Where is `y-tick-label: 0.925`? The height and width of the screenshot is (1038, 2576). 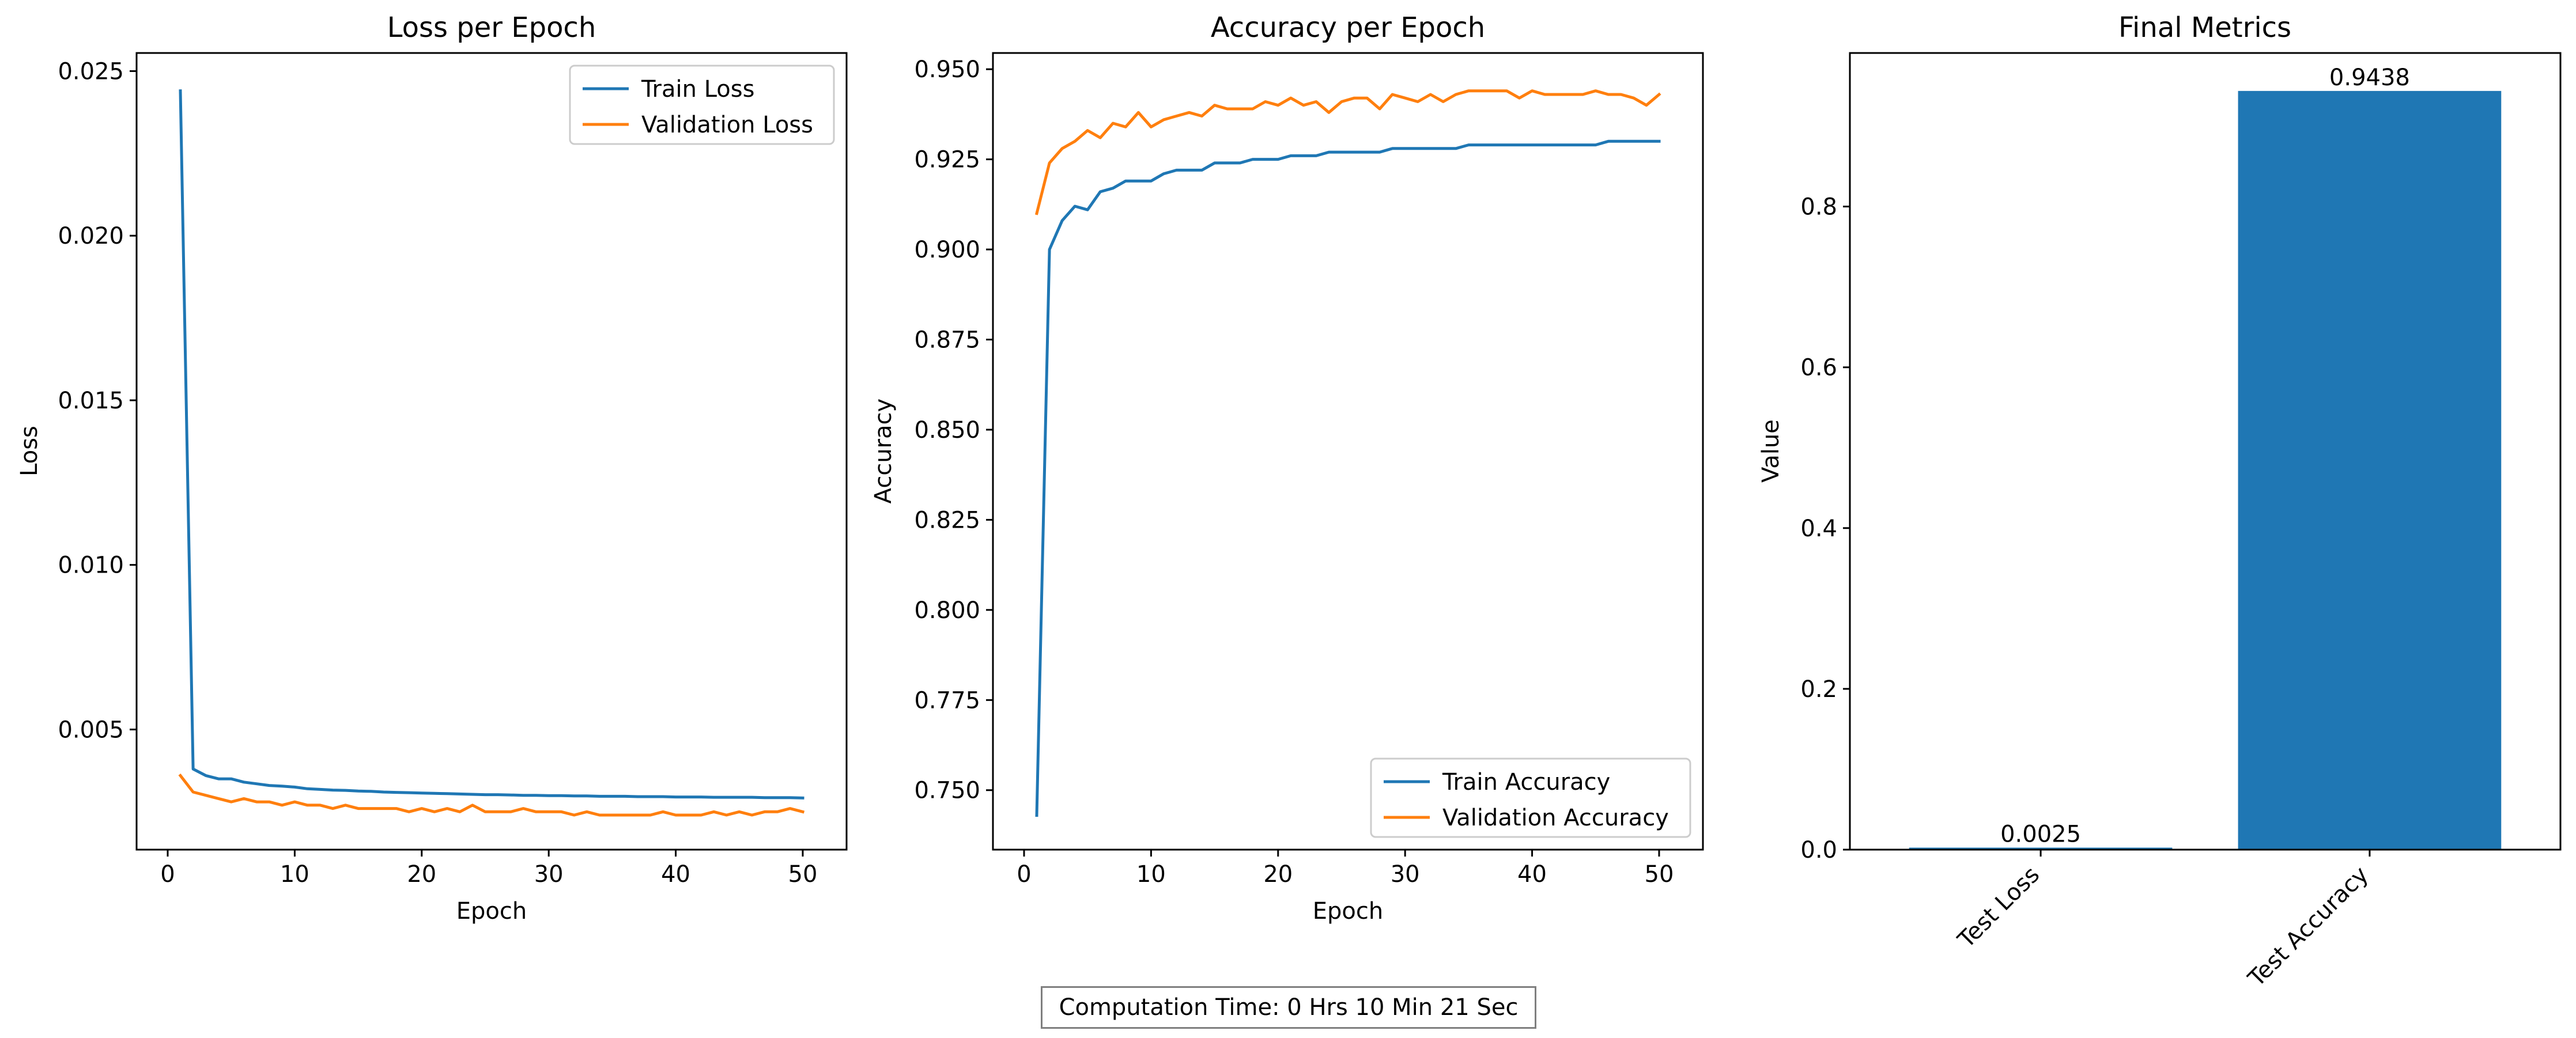
y-tick-label: 0.925 is located at coordinates (947, 160).